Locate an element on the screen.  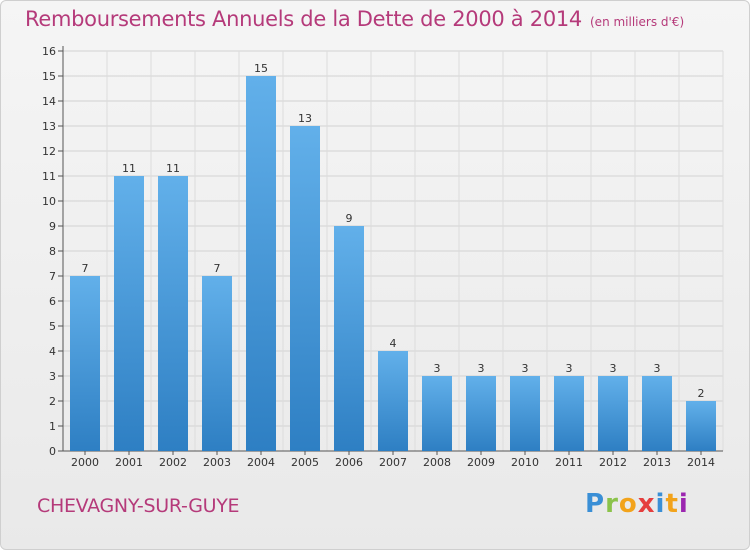
x-tick-label-2014: 2014 is located at coordinates (701, 462).